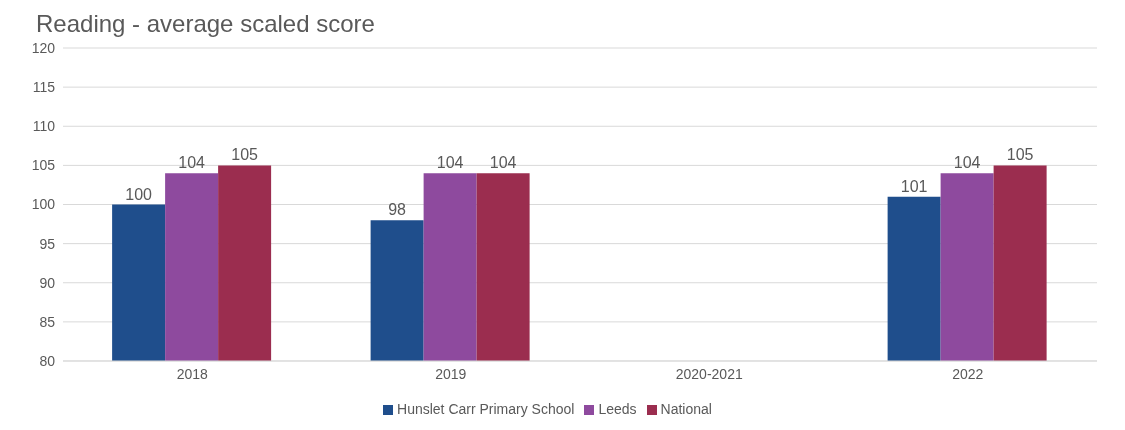  What do you see at coordinates (968, 373) in the screenshot?
I see `x-tick-label: 2022` at bounding box center [968, 373].